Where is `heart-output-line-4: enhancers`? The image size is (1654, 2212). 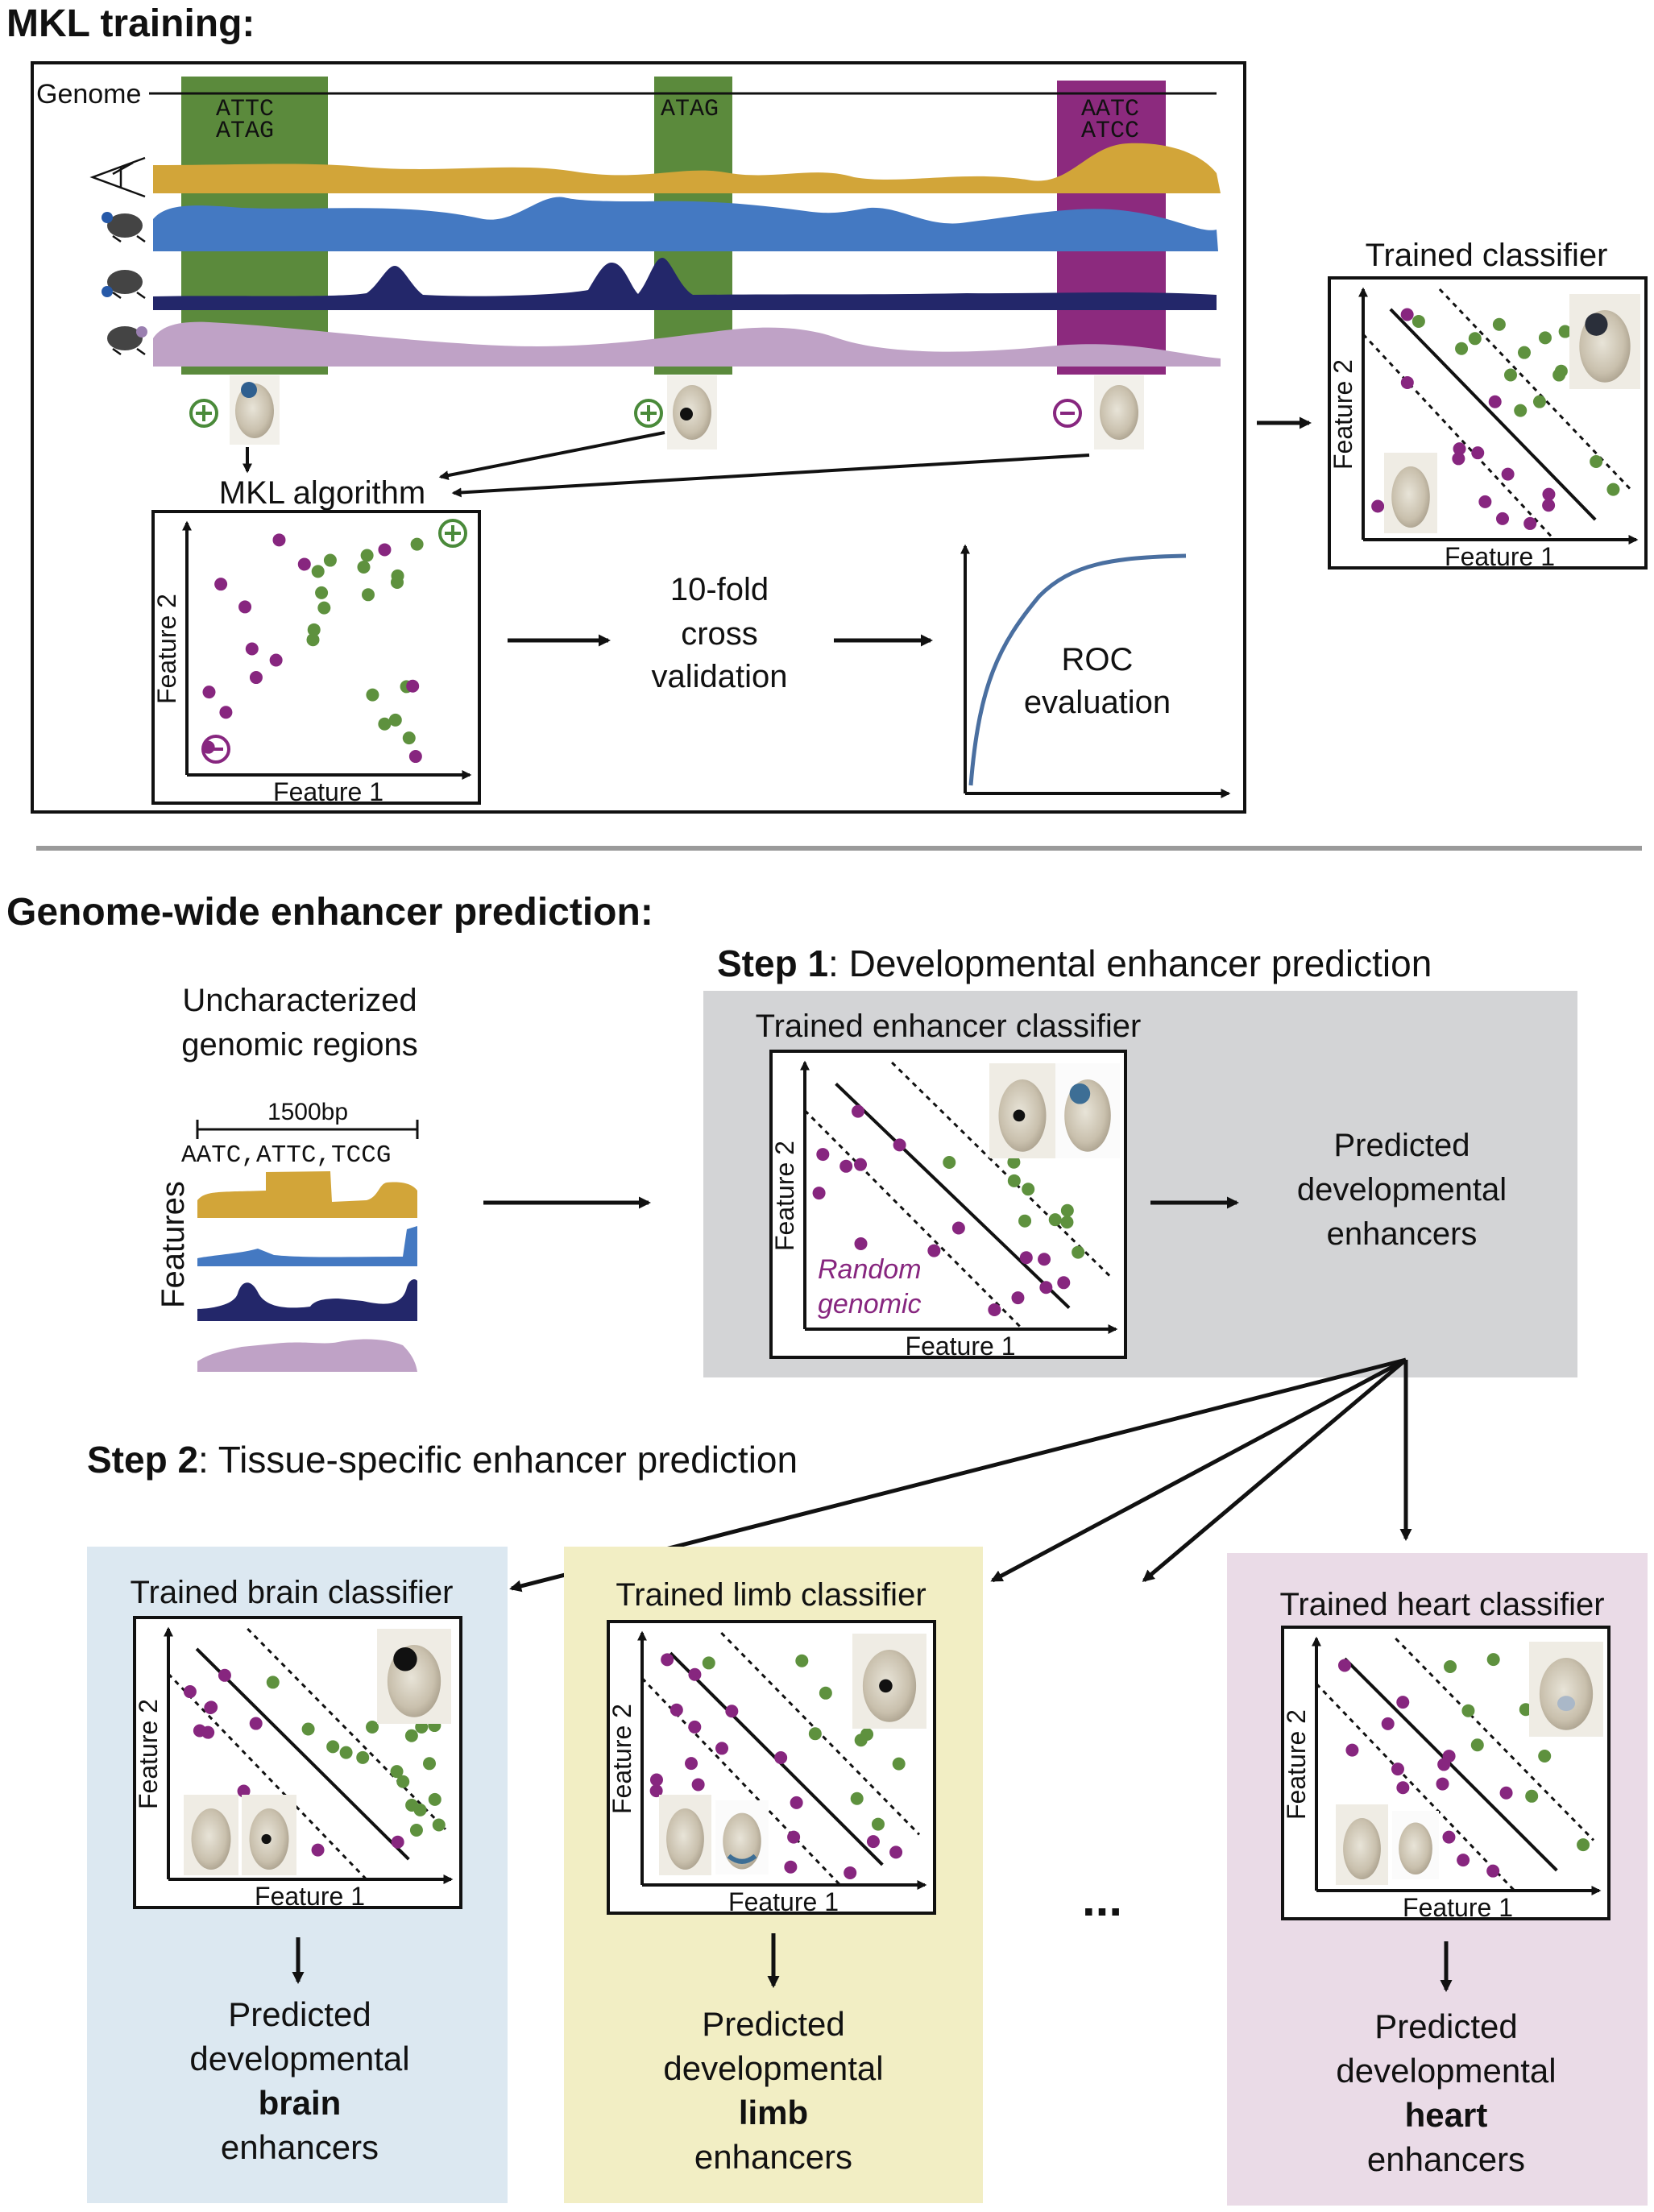
heart-output-line-4: enhancers is located at coordinates (1446, 2159).